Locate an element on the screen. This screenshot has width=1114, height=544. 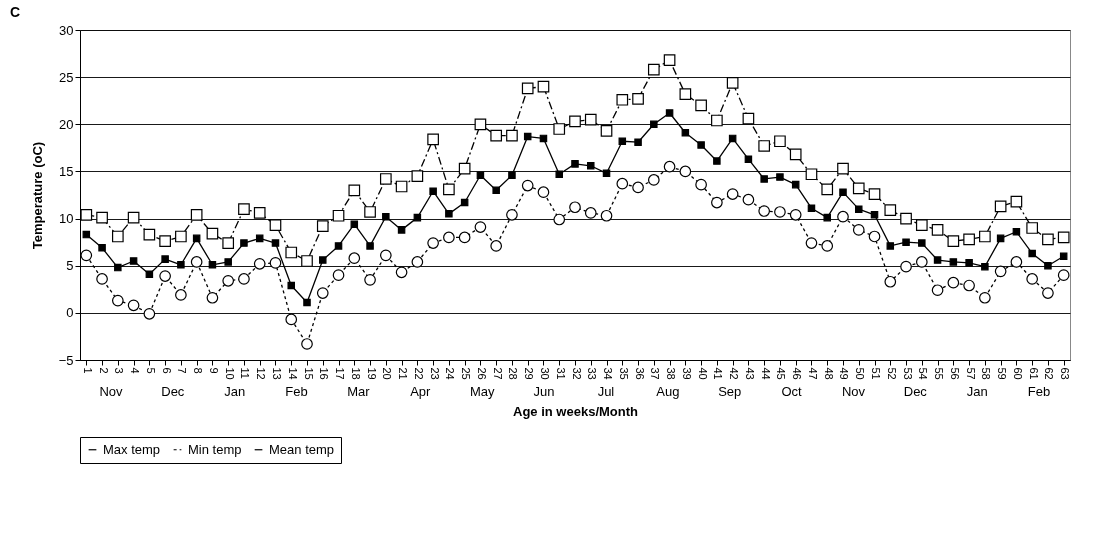
legend-label: Mean temp is located at coordinates (302, 449).